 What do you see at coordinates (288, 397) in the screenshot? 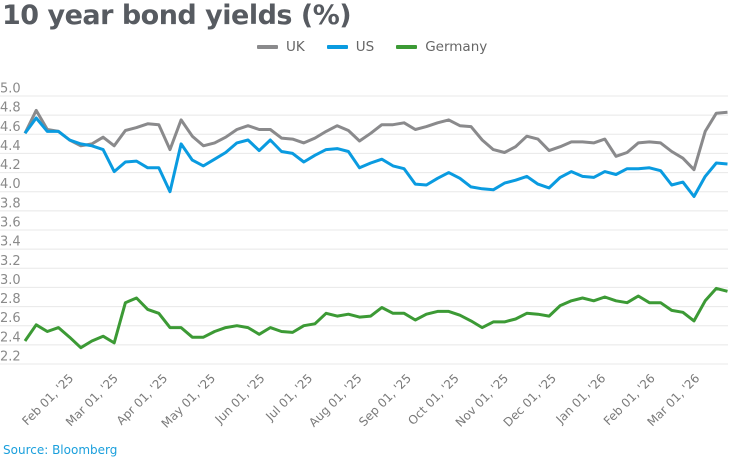
I see `x-tick-label: Jul 01, '25` at bounding box center [288, 397].